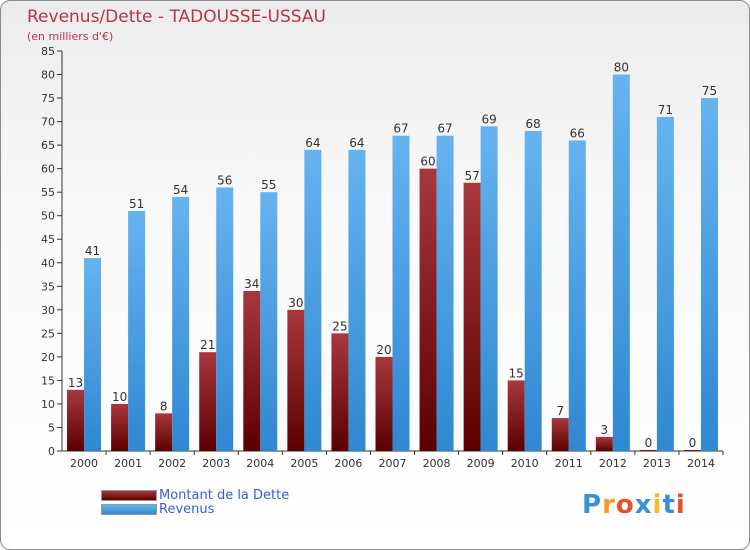  Describe the element at coordinates (136, 204) in the screenshot. I see `data-label-revenus: 51` at that location.